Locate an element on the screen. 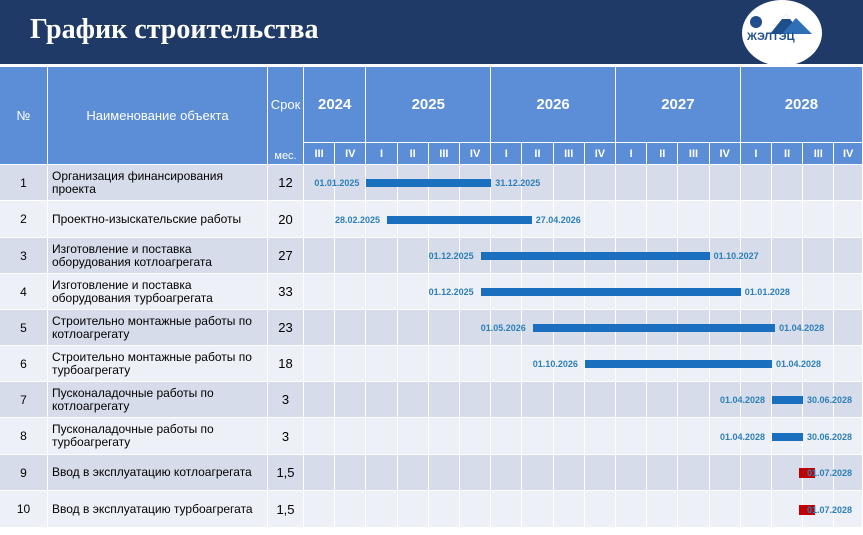 Image resolution: width=863 pixels, height=535 pixels. company-logo: ЖЭЛТЭЦ is located at coordinates (782, 33).